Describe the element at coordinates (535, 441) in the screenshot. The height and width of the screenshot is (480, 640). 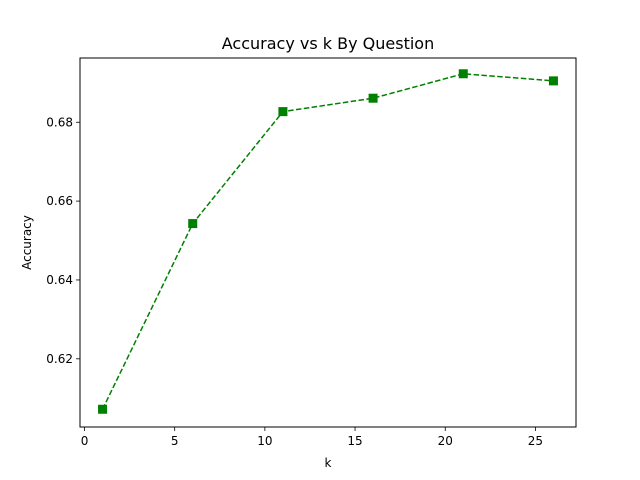
I see `x-tick-label: 25` at that location.